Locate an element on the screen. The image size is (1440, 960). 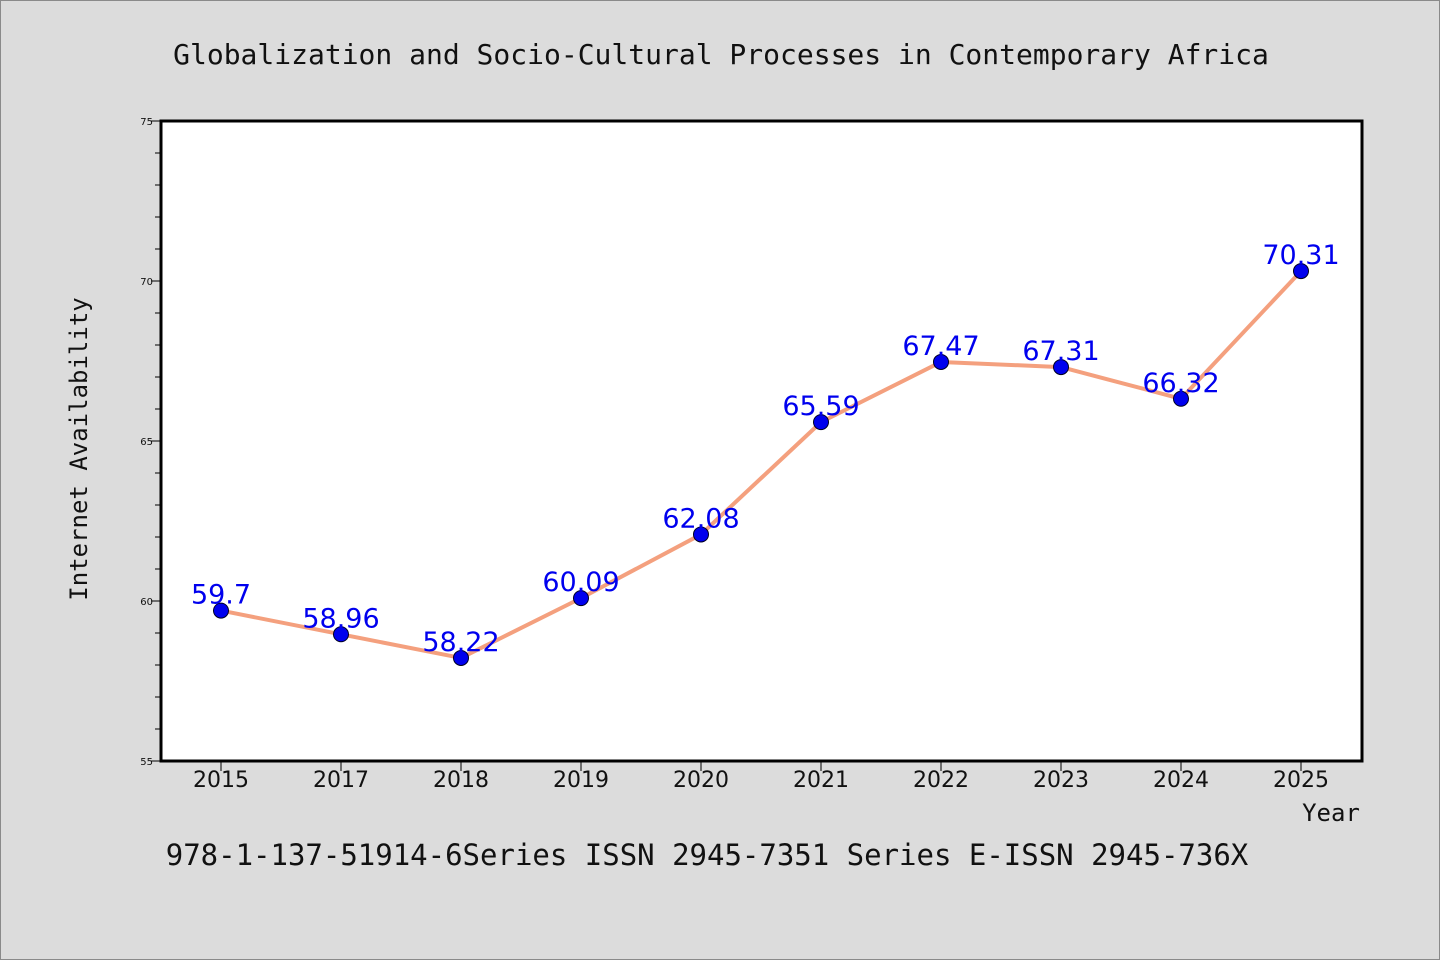
x-axis-ticks: 2015 2017 2018 2019 2020 2021 2022 2023 2024 2025 is located at coordinates (761, 777).